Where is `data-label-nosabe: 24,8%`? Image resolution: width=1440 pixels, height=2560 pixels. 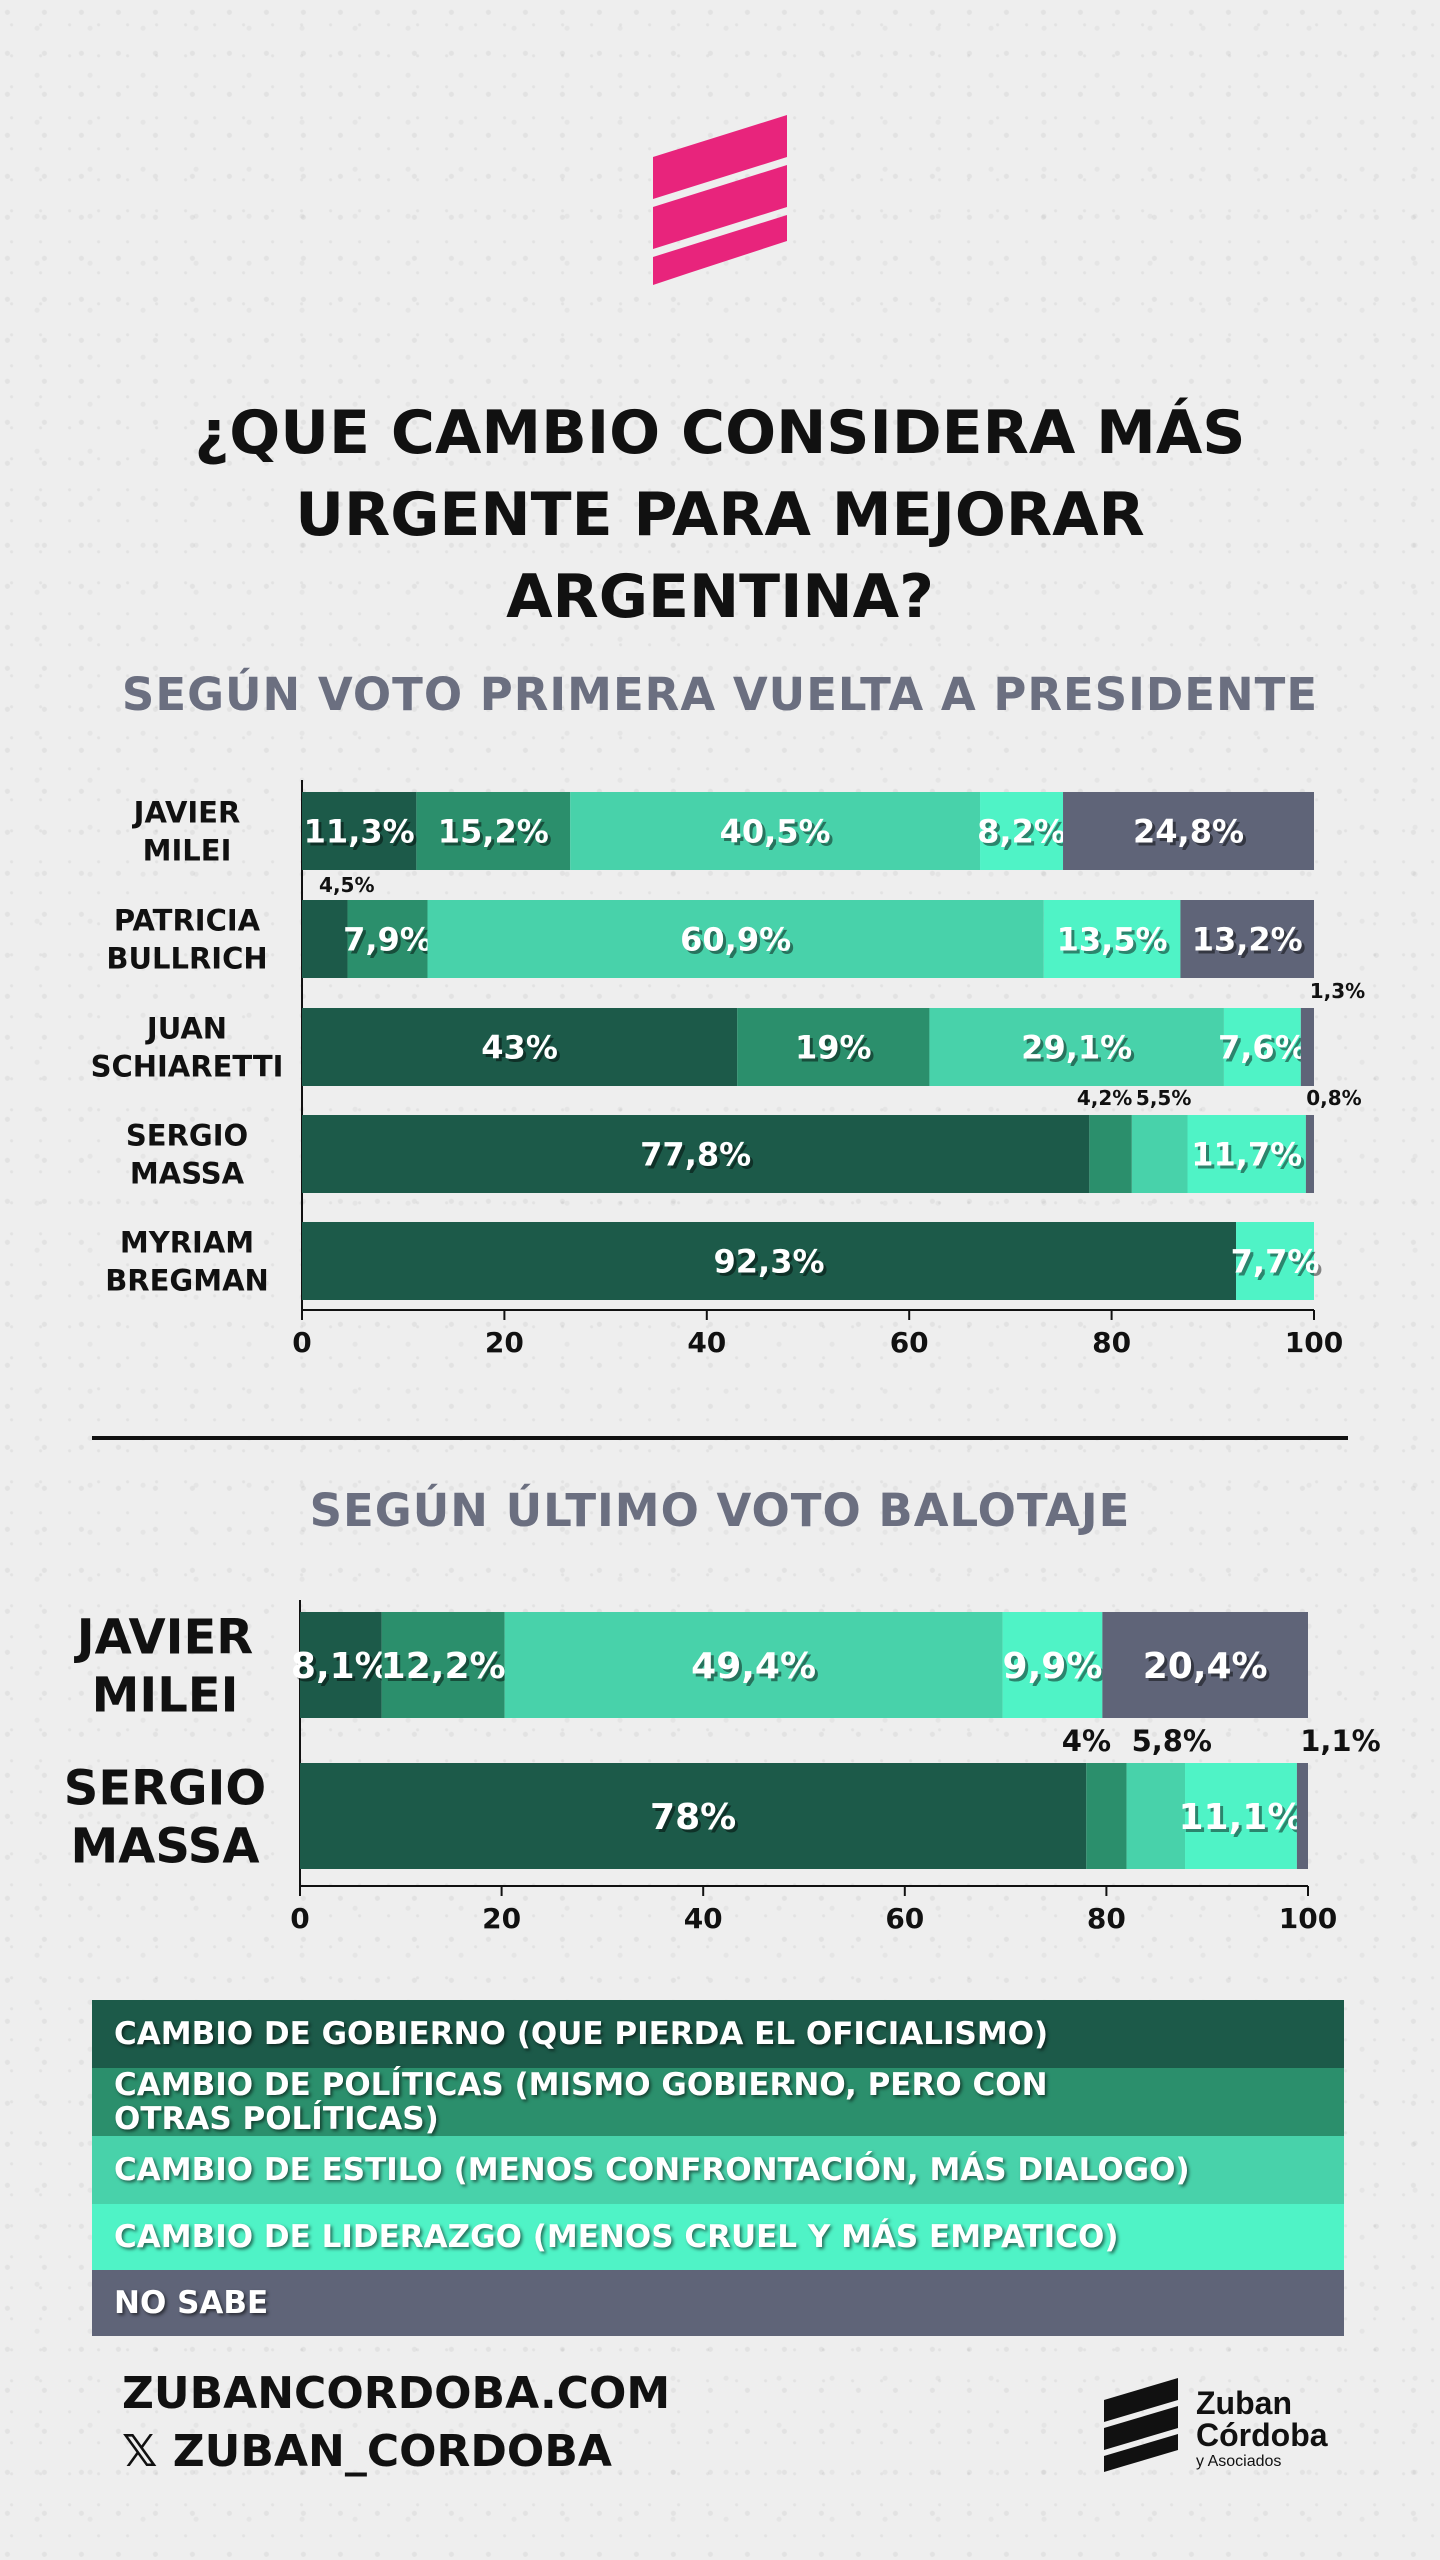
data-label-nosabe: 24,8% is located at coordinates (1188, 832).